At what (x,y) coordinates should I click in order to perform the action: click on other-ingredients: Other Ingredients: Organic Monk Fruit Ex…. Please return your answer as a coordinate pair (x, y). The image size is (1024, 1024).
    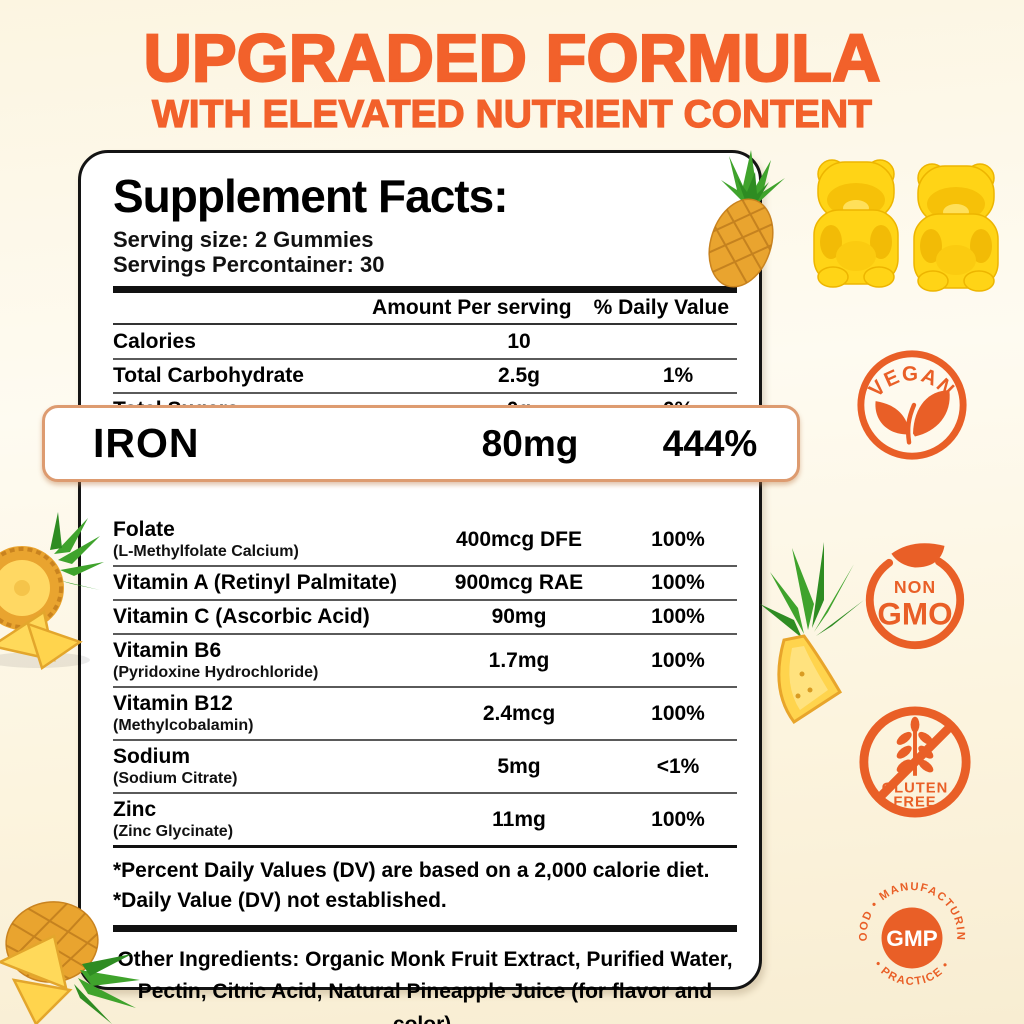
    Looking at the image, I should click on (425, 985).